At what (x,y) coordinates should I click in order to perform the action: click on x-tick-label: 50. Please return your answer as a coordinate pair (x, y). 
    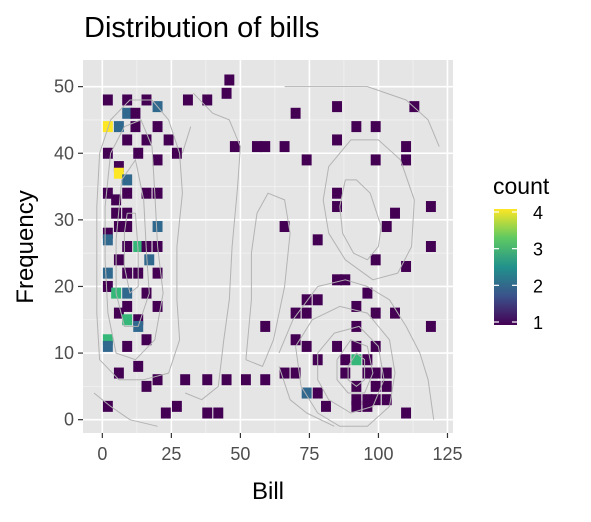
    Looking at the image, I should click on (240, 454).